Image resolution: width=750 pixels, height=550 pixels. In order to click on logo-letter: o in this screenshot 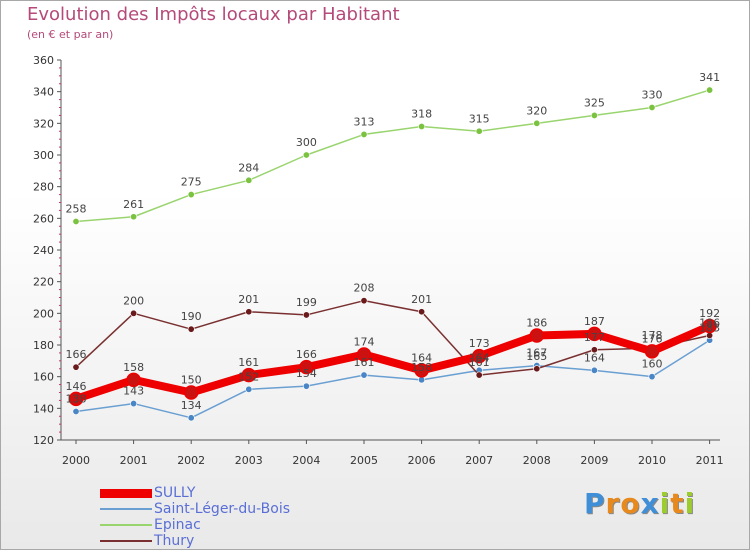, I will do `click(630, 503)`.